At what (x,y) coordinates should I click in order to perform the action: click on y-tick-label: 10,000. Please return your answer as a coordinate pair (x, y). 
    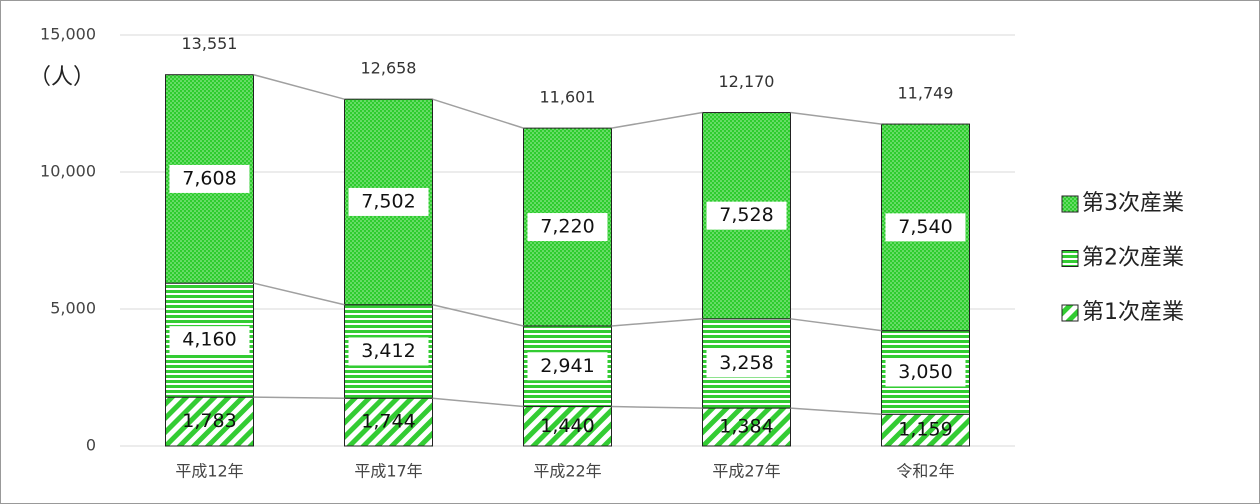
    Looking at the image, I should click on (68, 171).